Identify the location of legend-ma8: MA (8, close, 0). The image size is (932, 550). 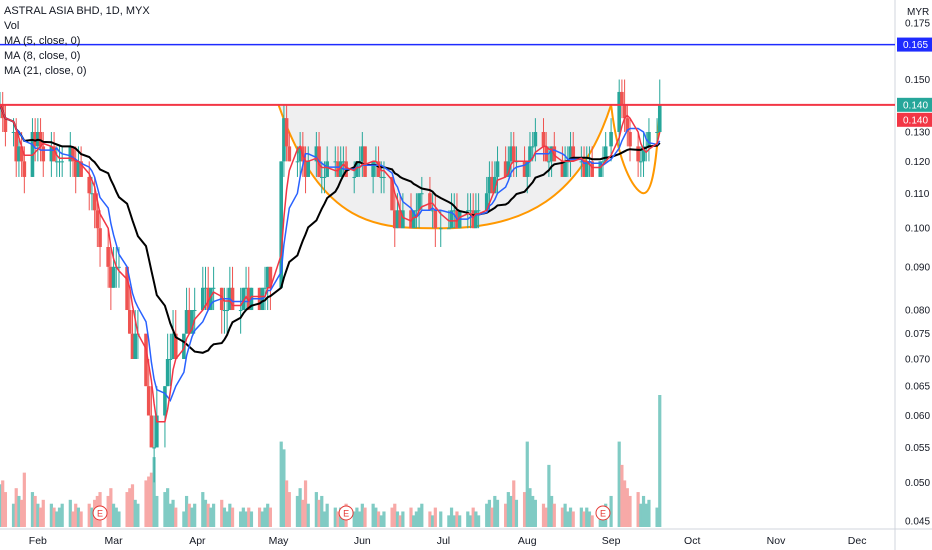
(42, 56).